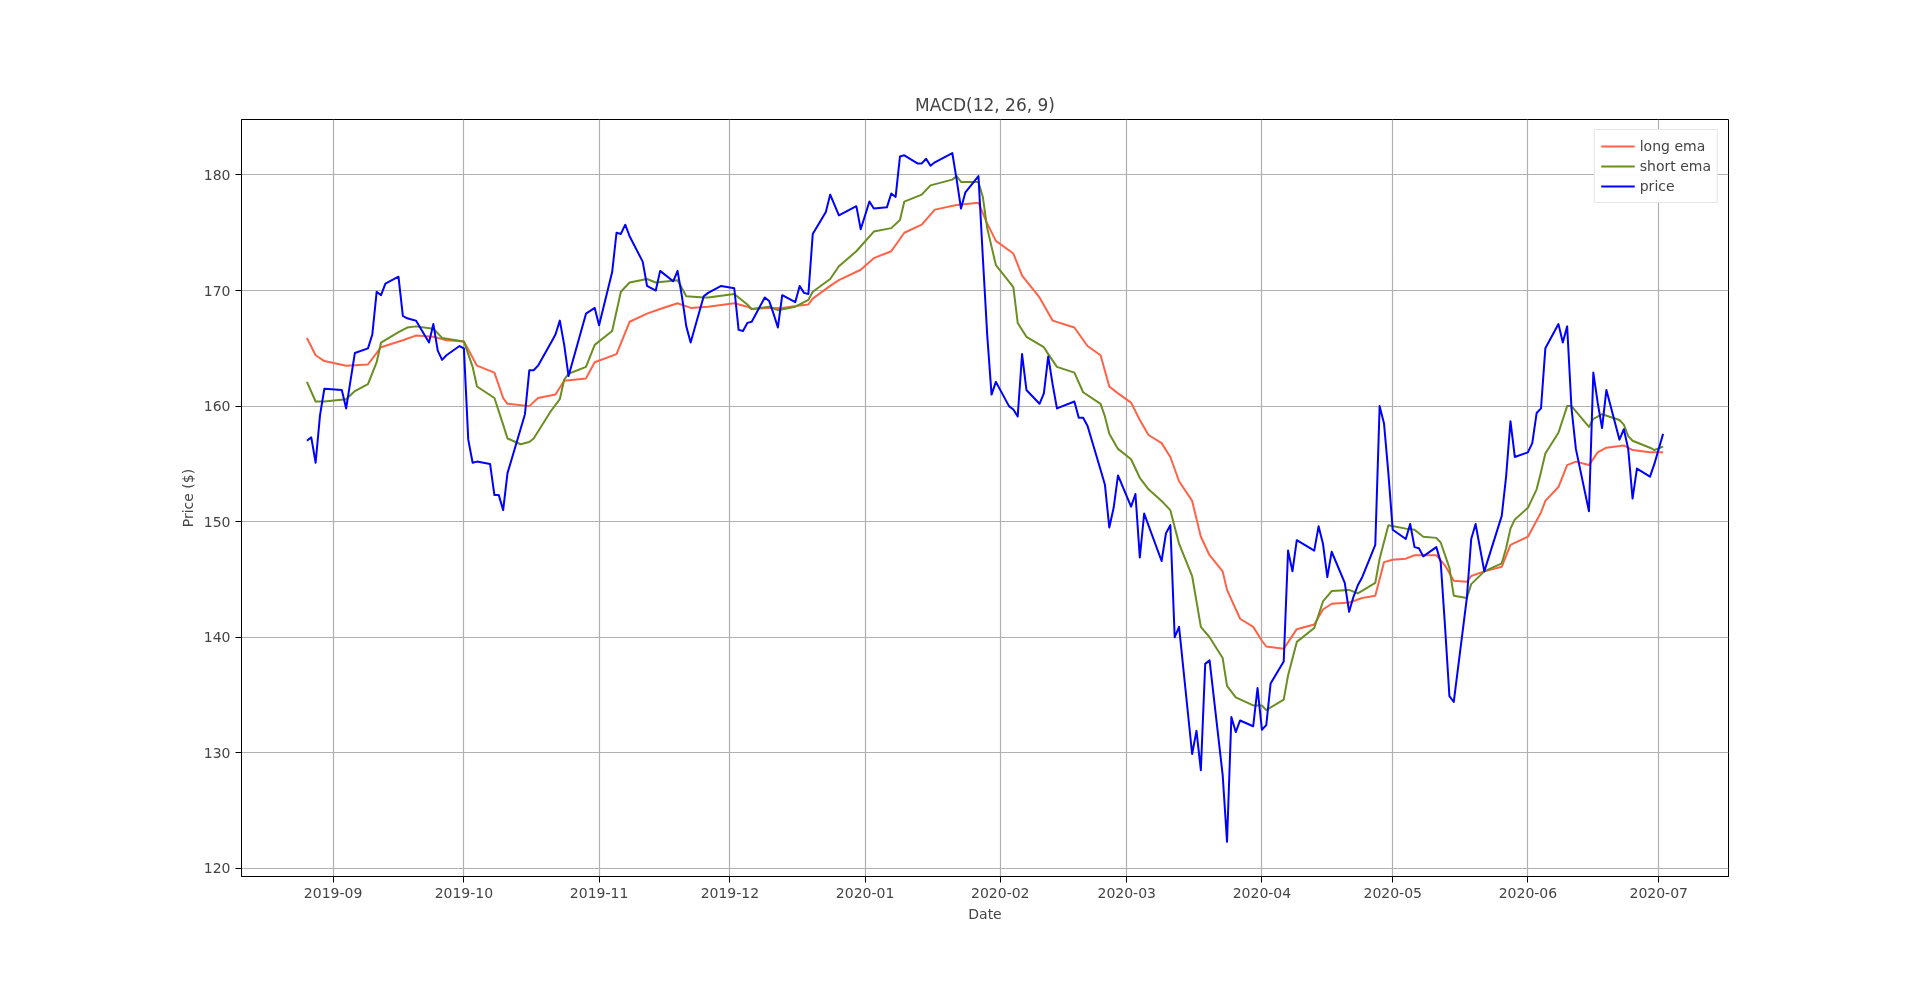  I want to click on x-tick-label: 2019-11, so click(599, 892).